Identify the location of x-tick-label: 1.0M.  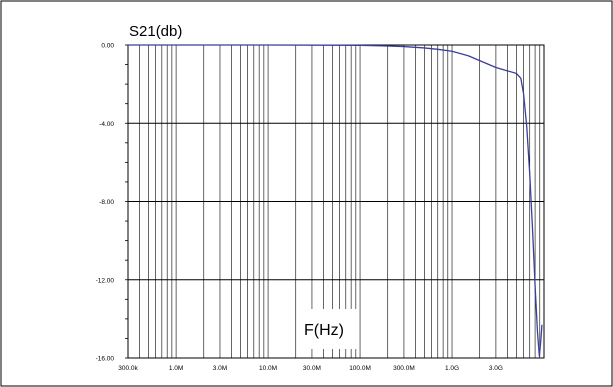
(176, 368).